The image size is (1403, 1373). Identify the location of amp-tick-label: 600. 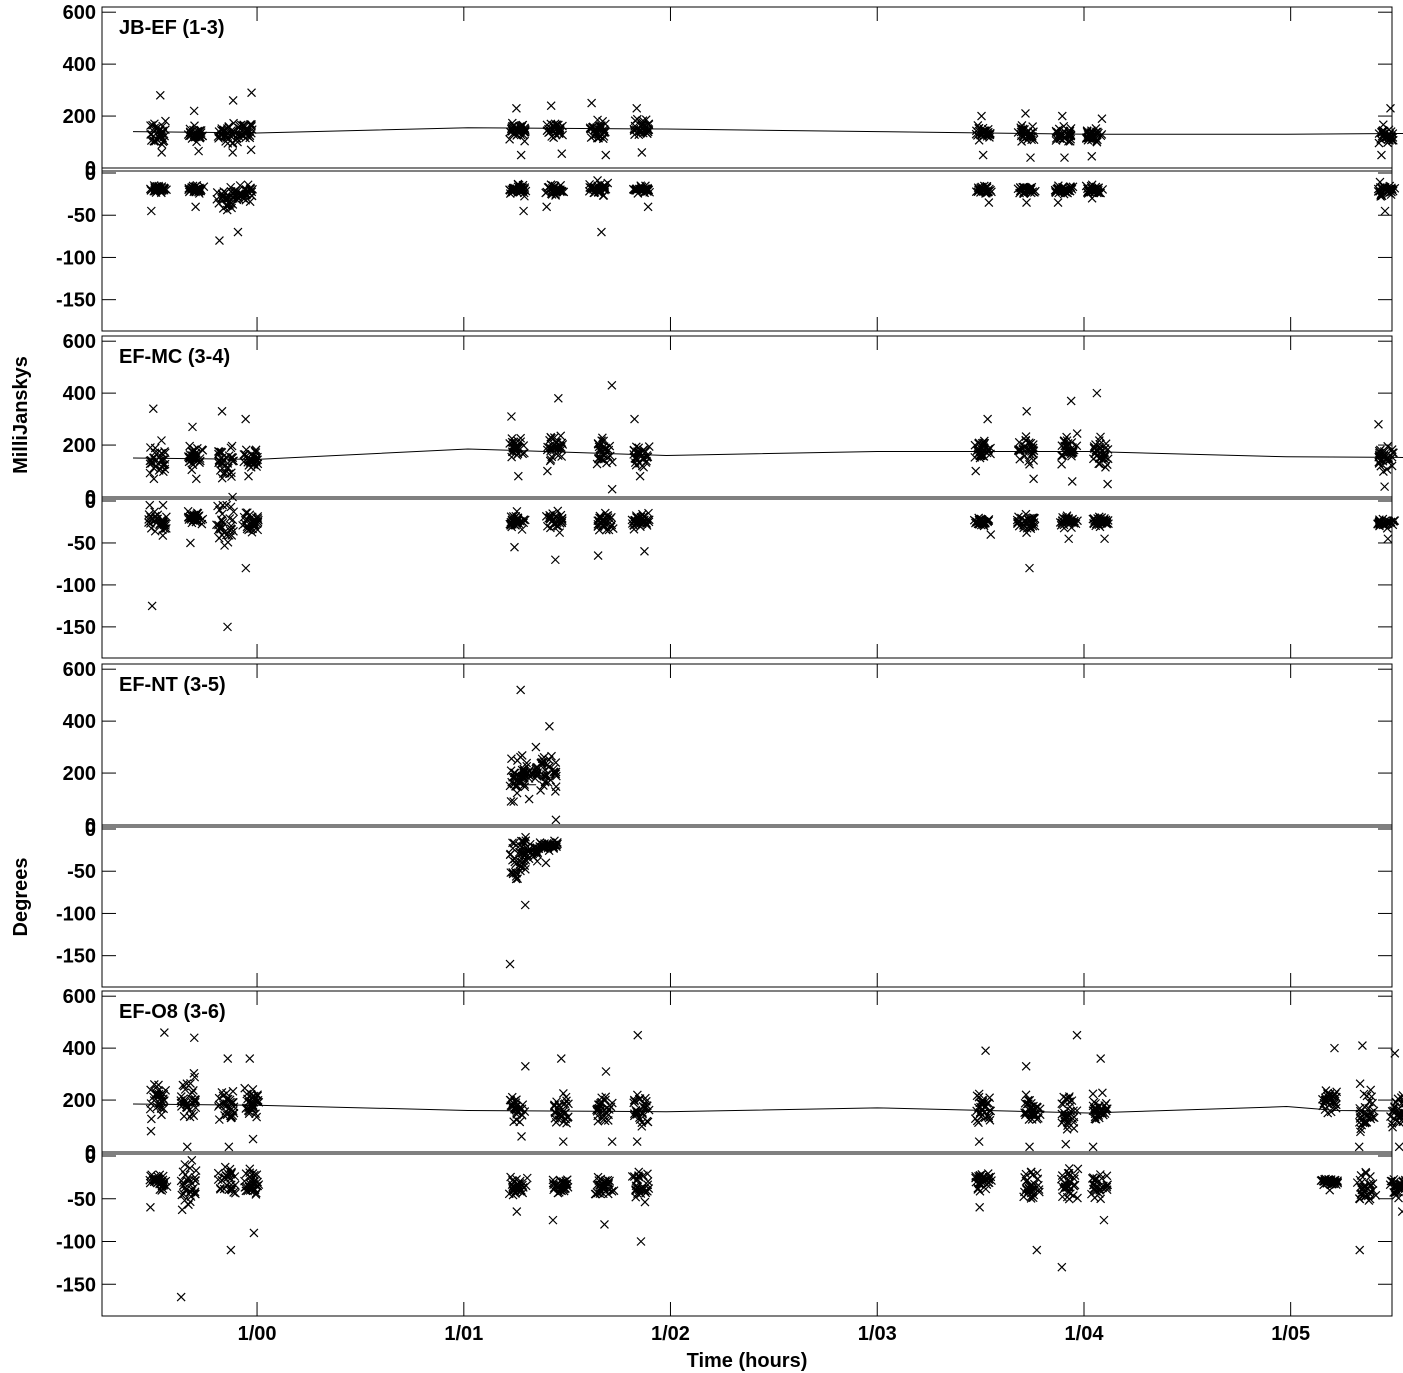
(79, 13).